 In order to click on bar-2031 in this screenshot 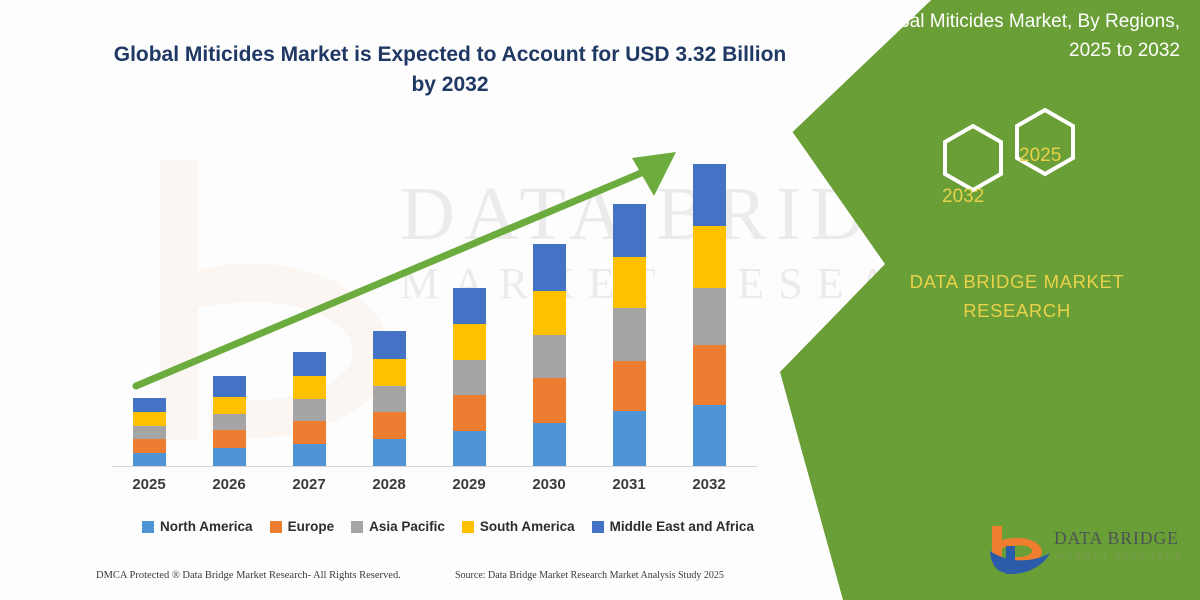, I will do `click(629, 335)`.